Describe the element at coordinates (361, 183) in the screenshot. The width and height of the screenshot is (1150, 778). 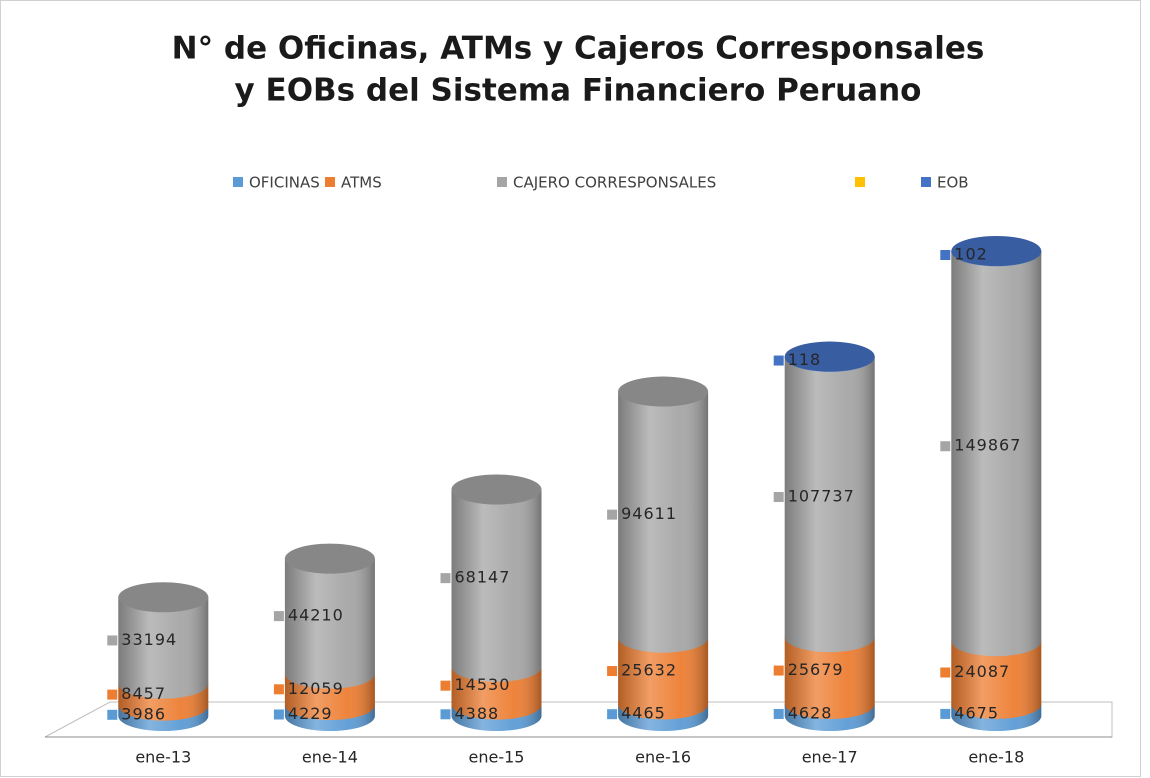
I see `legend-label: ATMS` at that location.